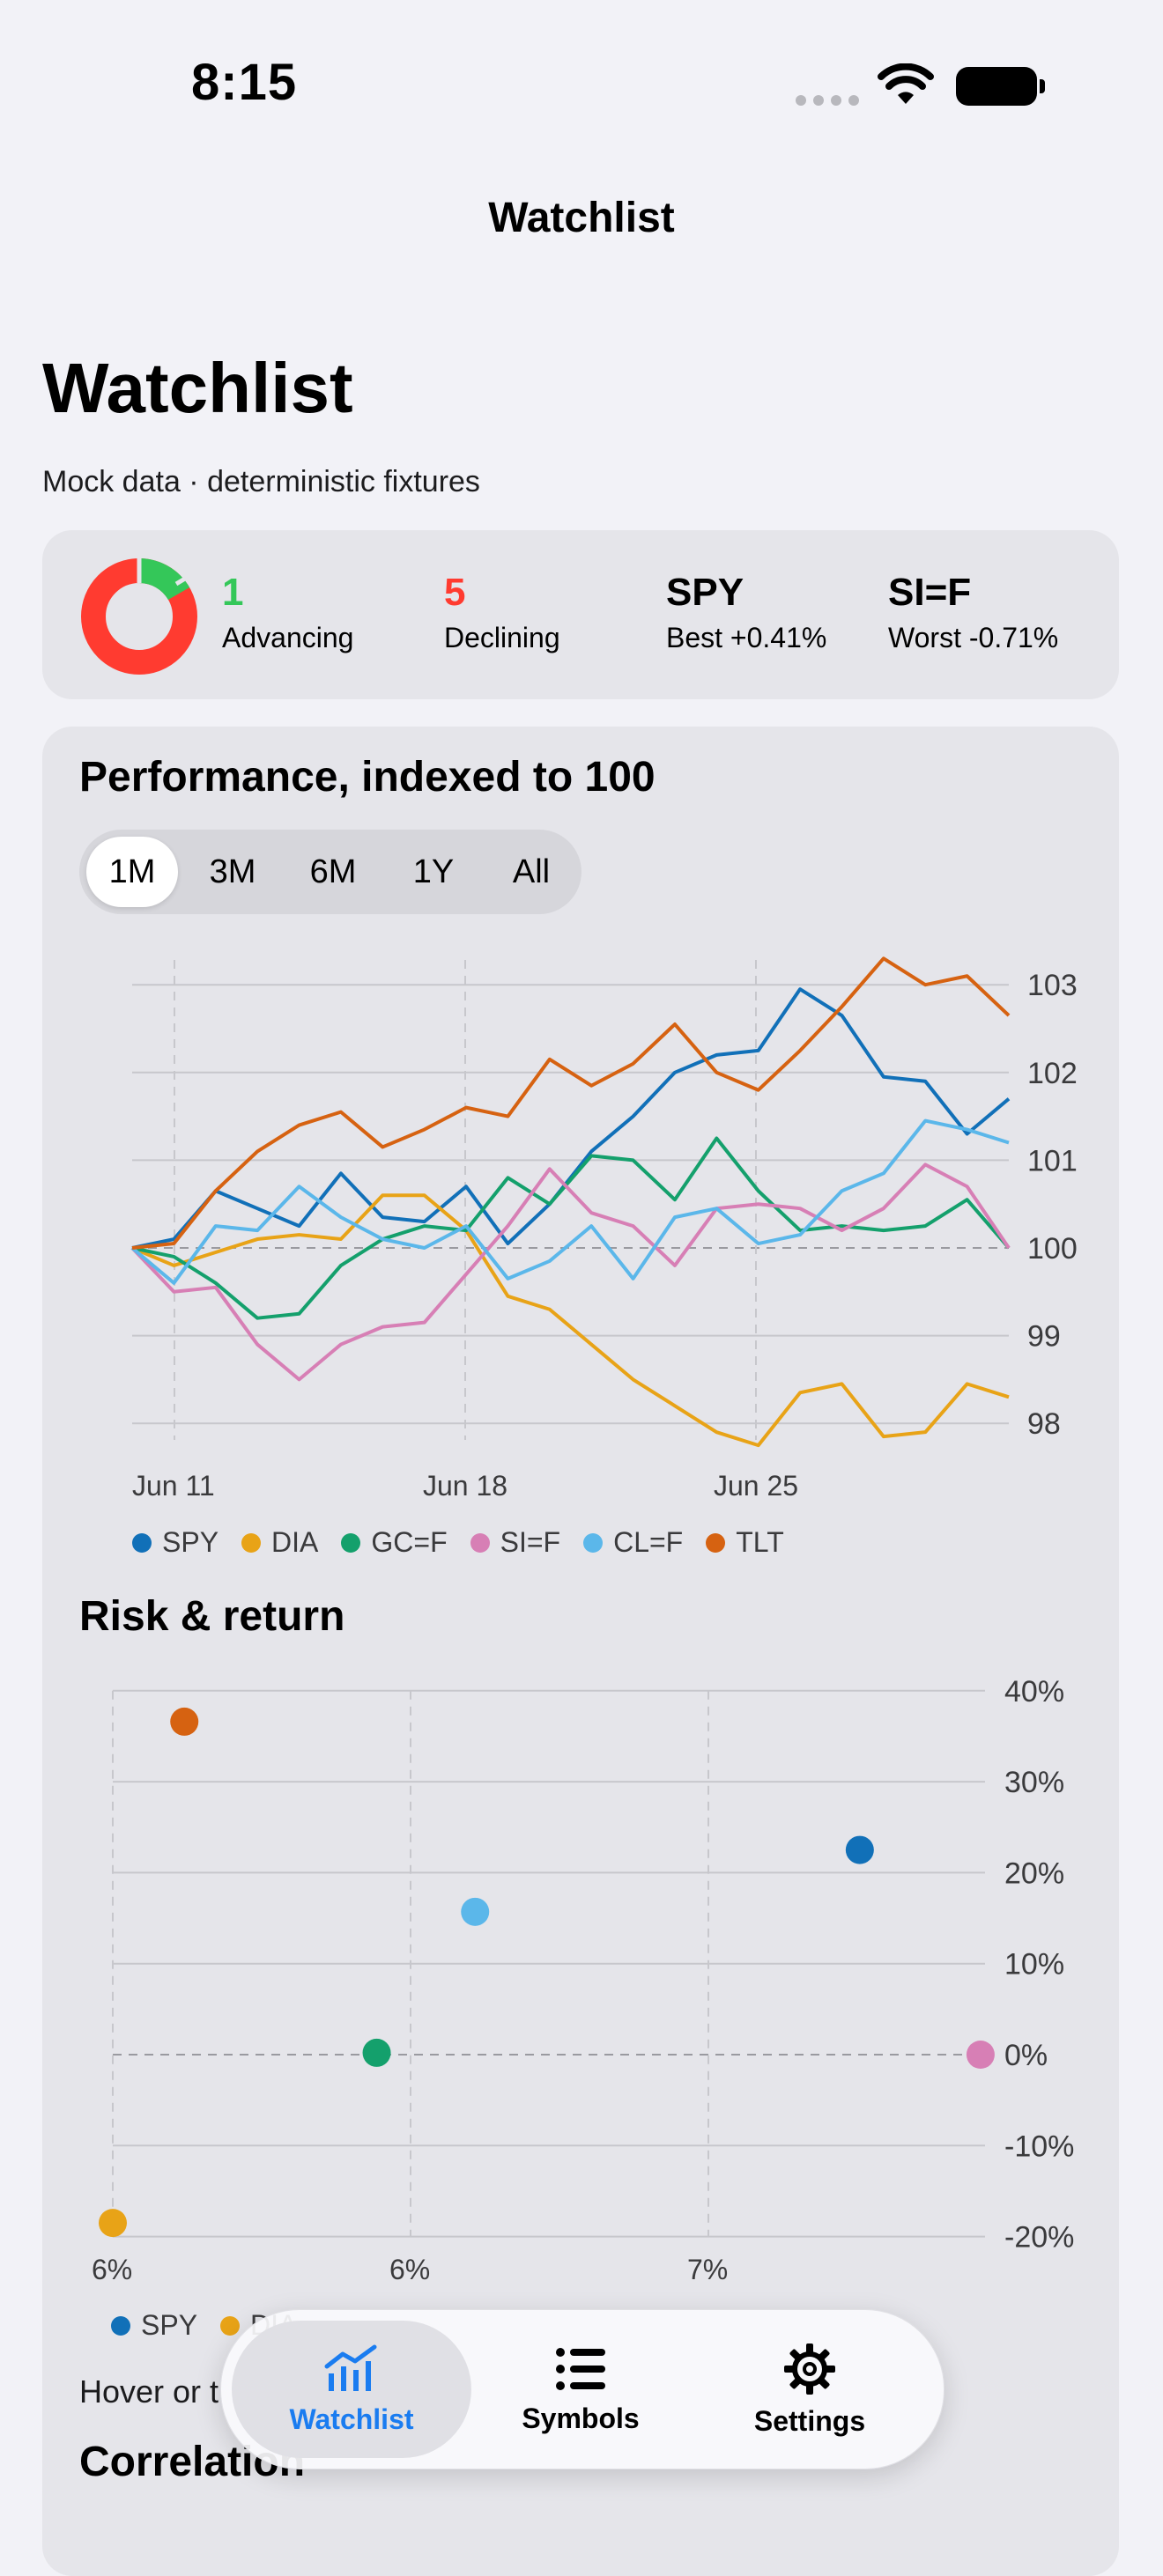 The height and width of the screenshot is (2576, 1163). Describe the element at coordinates (1034, 1692) in the screenshot. I see `risk-y-tick: 40%` at that location.